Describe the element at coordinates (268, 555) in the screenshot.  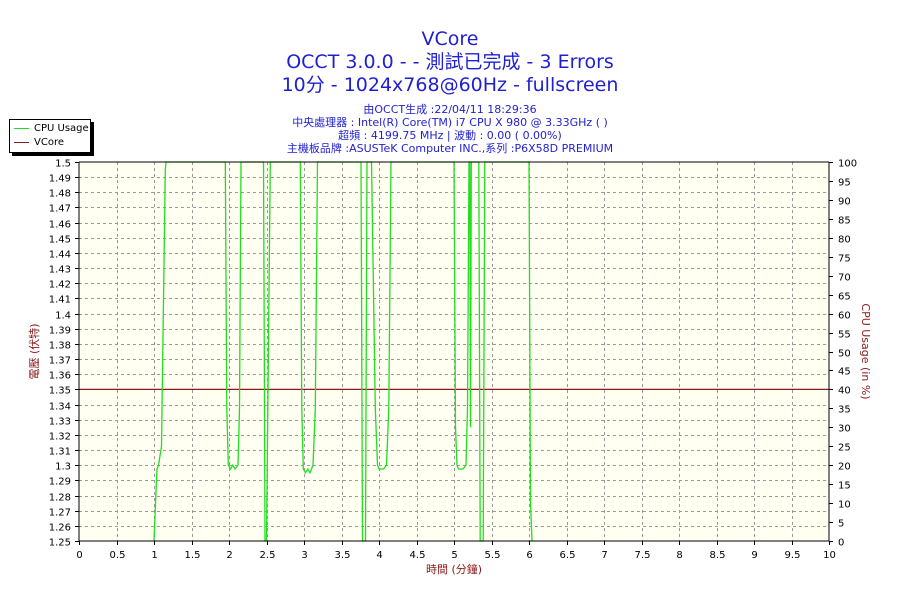
I see `x-tick-label: 2.5` at that location.